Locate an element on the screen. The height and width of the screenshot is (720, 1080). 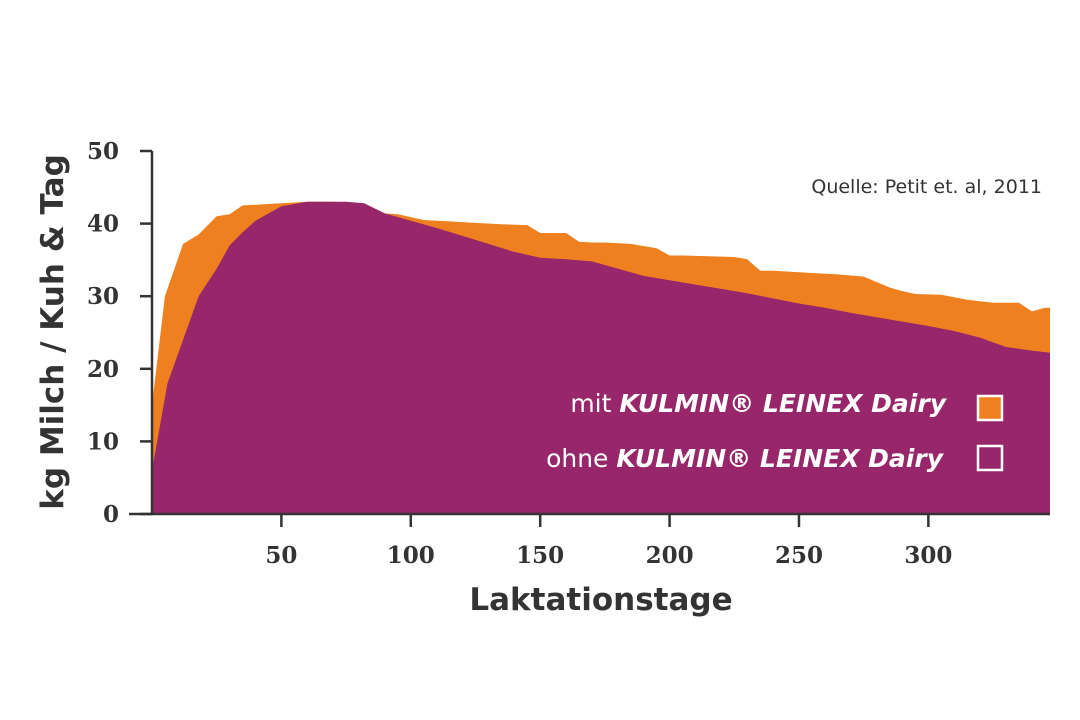
y-tick-label: 30 is located at coordinates (103, 296).